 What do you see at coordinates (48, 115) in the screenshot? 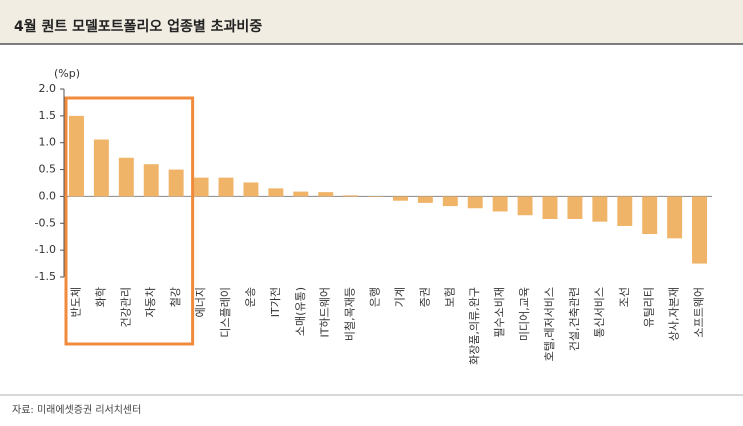
I see `y-tick-label: 1.5` at bounding box center [48, 115].